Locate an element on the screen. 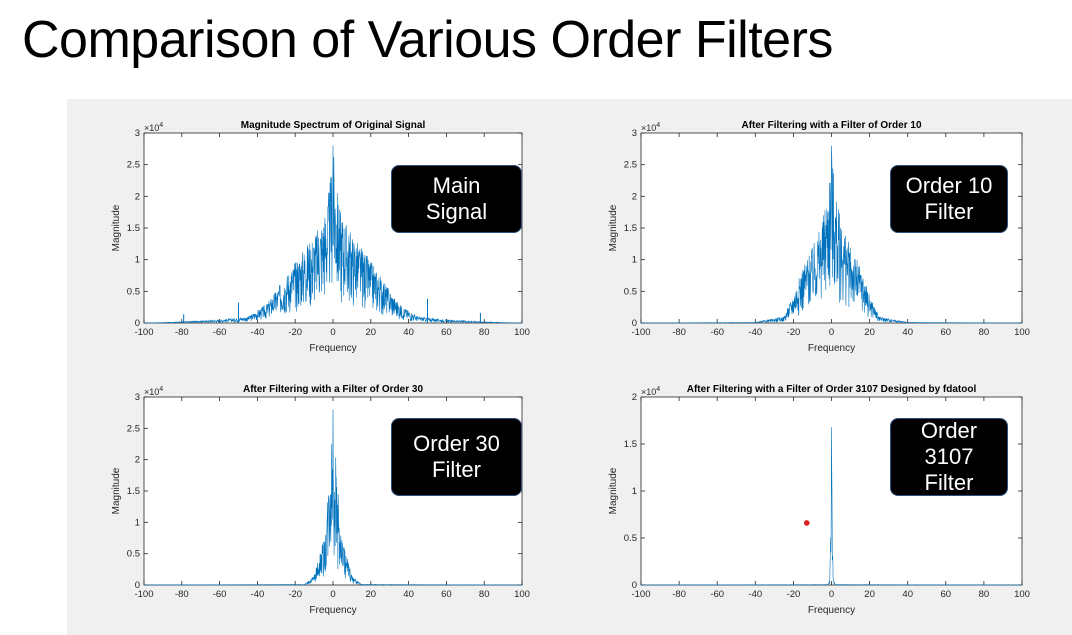 This screenshot has width=1072, height=635. callout-order-3107: Order 3107 Filter is located at coordinates (949, 457).